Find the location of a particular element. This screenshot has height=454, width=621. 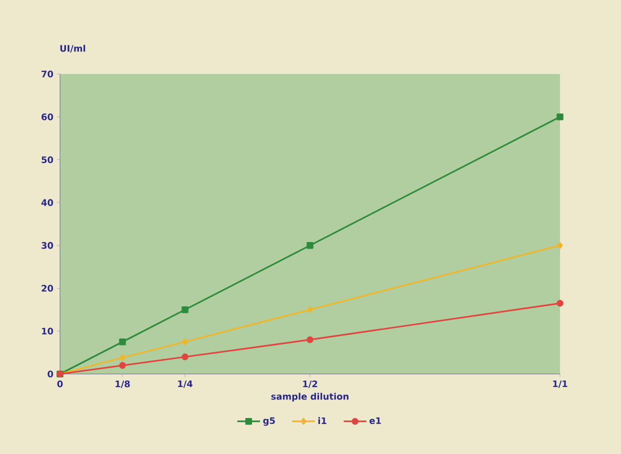

x-tick-label: 1/1 is located at coordinates (560, 384).